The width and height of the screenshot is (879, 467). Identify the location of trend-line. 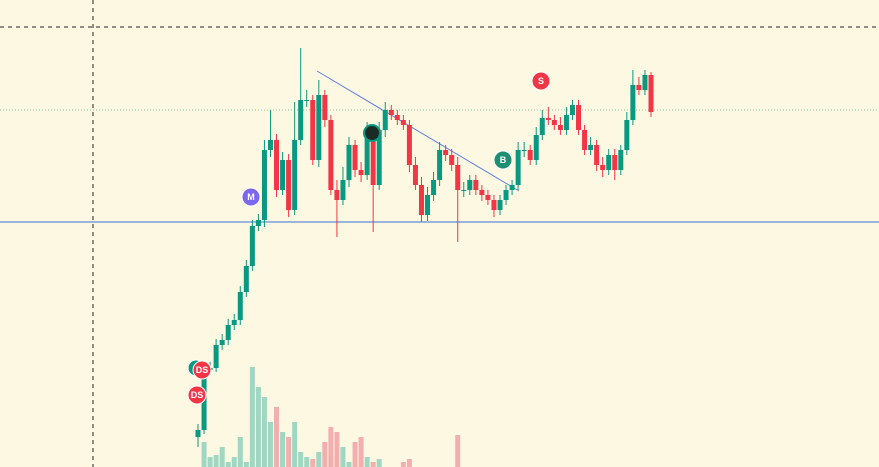
(418, 131).